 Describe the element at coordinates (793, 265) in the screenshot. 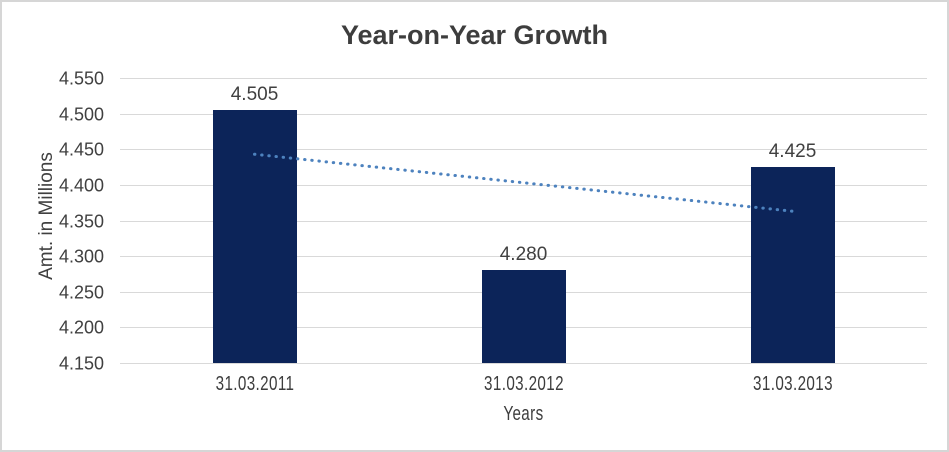

I see `bar-31.03.2013` at that location.